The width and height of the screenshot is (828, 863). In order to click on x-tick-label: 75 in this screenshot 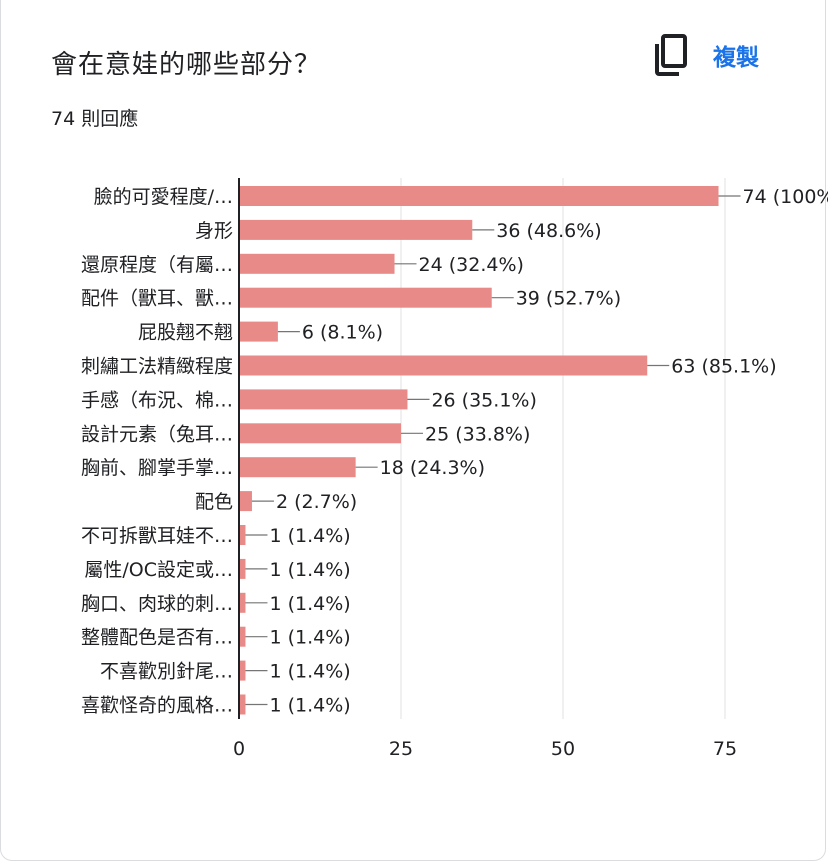, I will do `click(725, 749)`.